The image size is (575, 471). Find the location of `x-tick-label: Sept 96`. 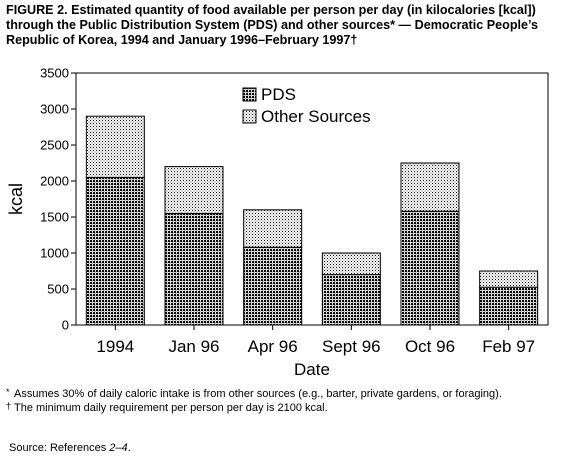

x-tick-label: Sept 96 is located at coordinates (351, 346).